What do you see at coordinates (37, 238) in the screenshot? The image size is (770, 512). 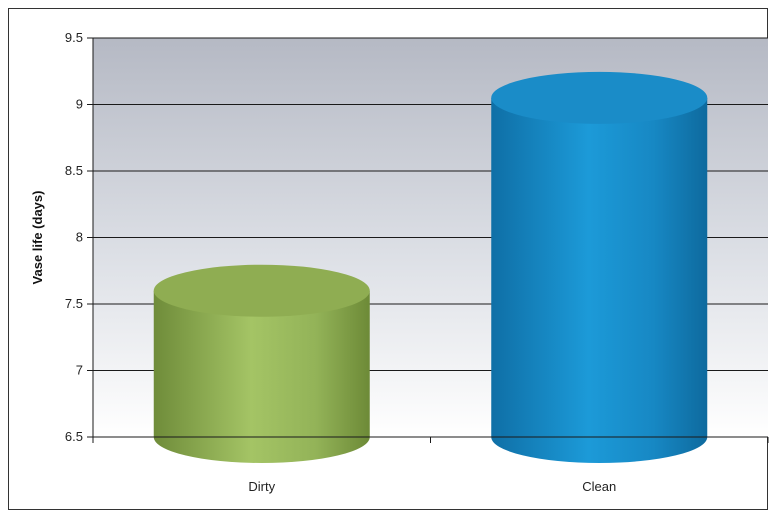 I see `y-axis-title: Vase life (days)` at bounding box center [37, 238].